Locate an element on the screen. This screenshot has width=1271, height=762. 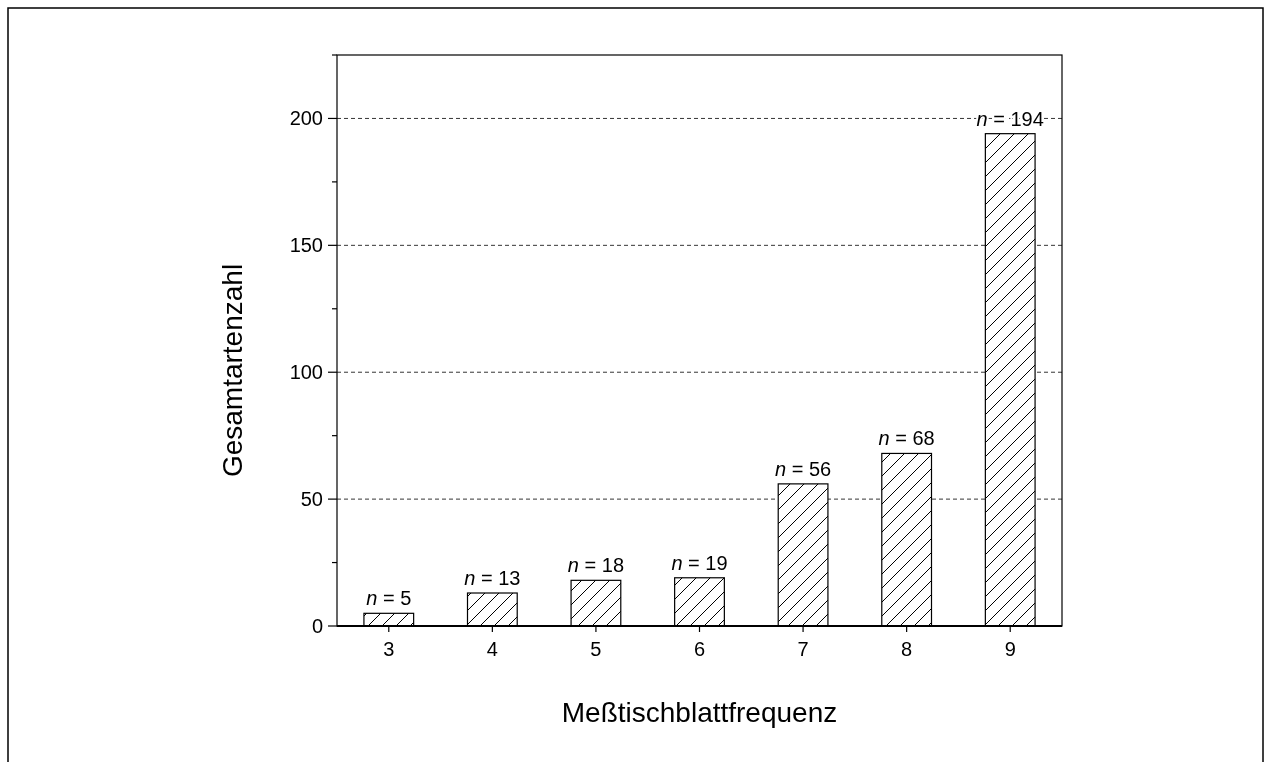
y-tick-label: 100 is located at coordinates (306, 372).